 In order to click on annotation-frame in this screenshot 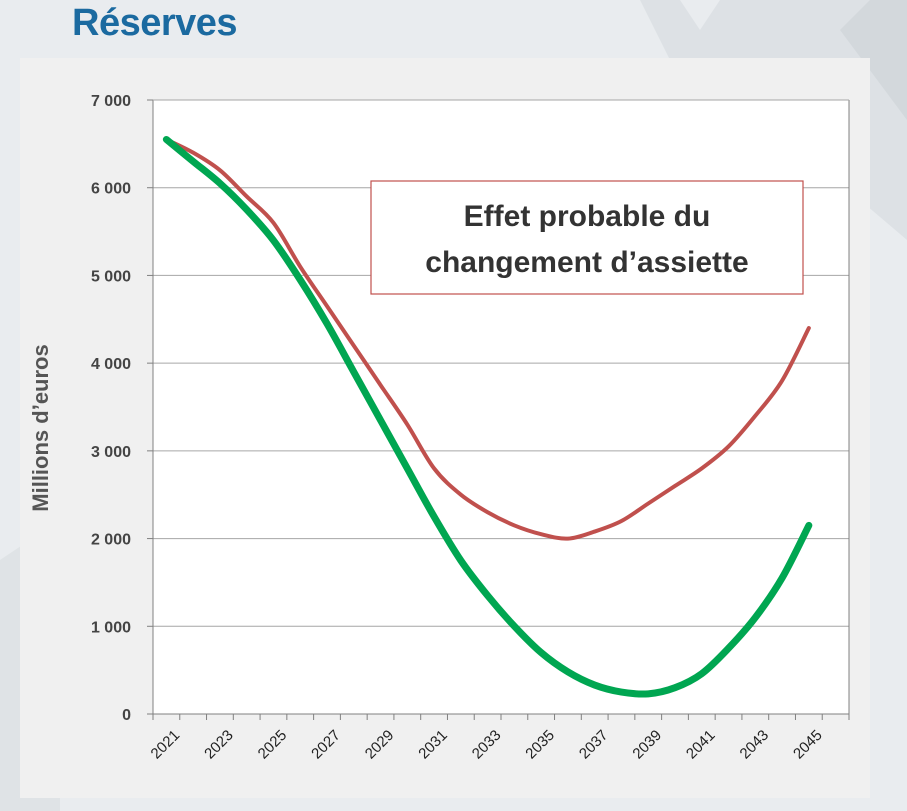, I will do `click(587, 237)`.